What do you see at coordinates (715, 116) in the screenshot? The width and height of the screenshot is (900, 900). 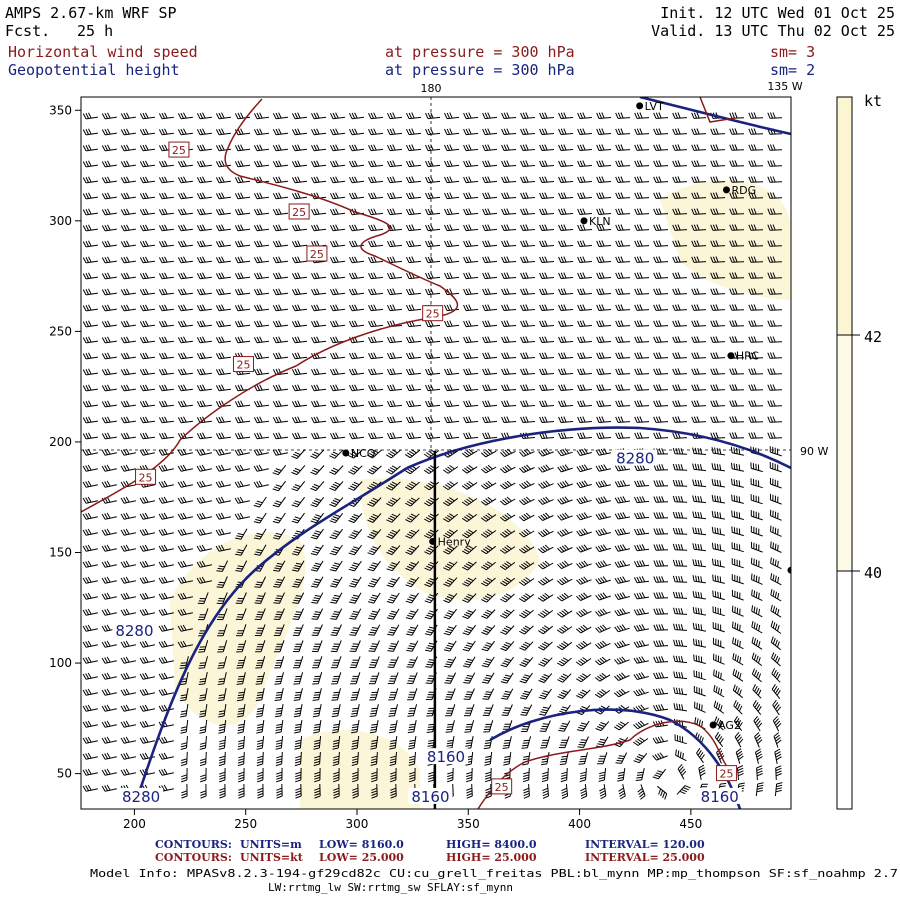 I see `contour-top` at bounding box center [715, 116].